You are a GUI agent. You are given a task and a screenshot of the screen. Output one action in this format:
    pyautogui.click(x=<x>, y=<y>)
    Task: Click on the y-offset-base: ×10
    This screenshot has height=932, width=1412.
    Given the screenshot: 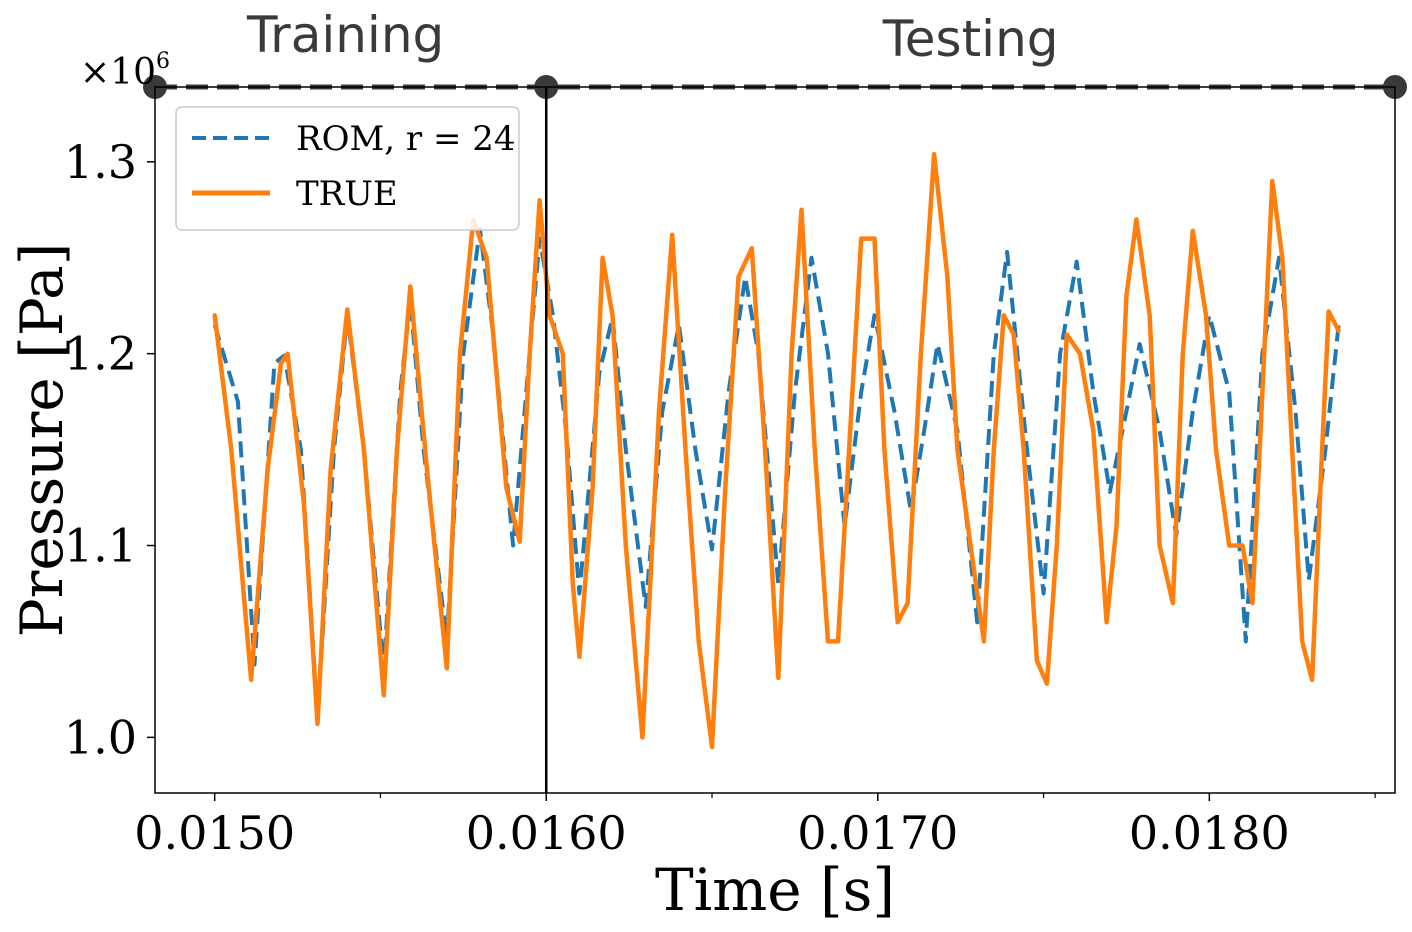 What is the action you would take?
    pyautogui.click(x=118, y=72)
    